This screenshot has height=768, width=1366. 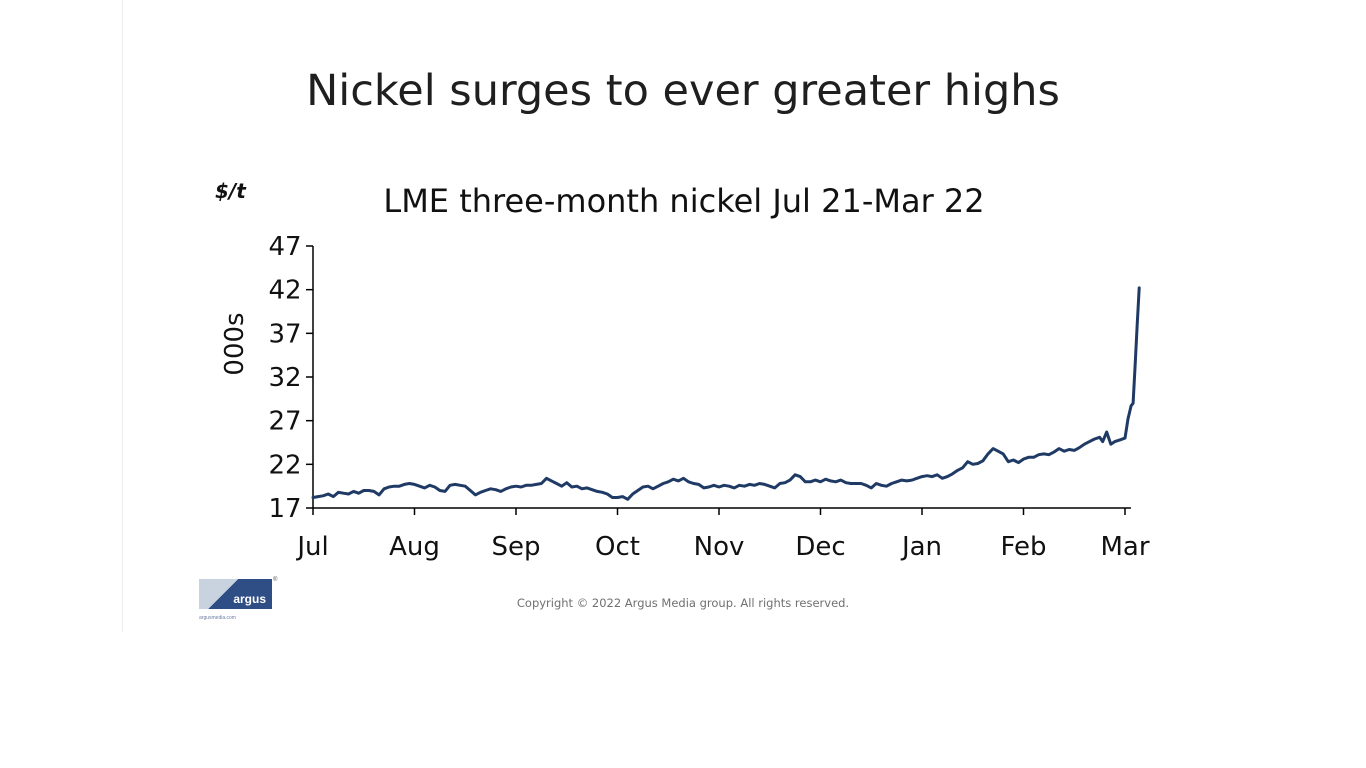 What do you see at coordinates (284, 378) in the screenshot?
I see `y-tick-label: 32` at bounding box center [284, 378].